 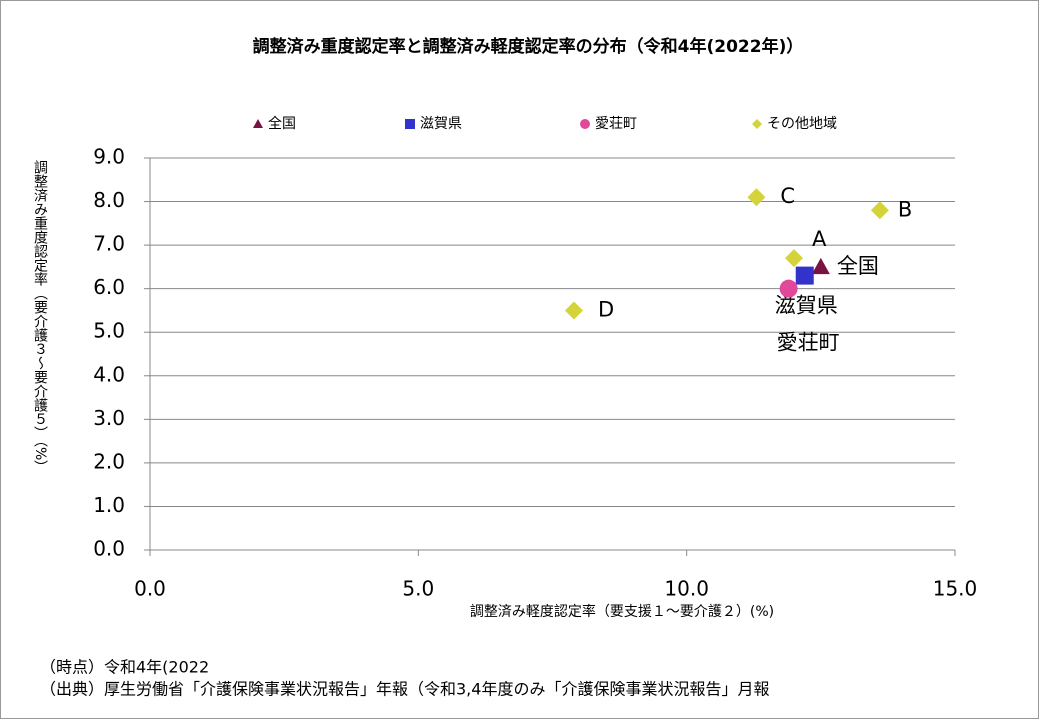 I want to click on legend-label: その他地域, so click(x=802, y=124).